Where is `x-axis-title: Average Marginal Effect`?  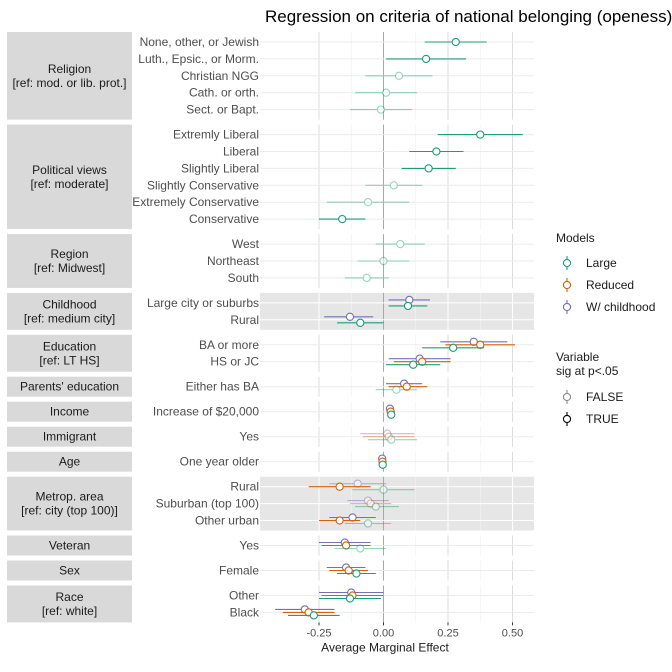
x-axis-title: Average Marginal Effect is located at coordinates (385, 647).